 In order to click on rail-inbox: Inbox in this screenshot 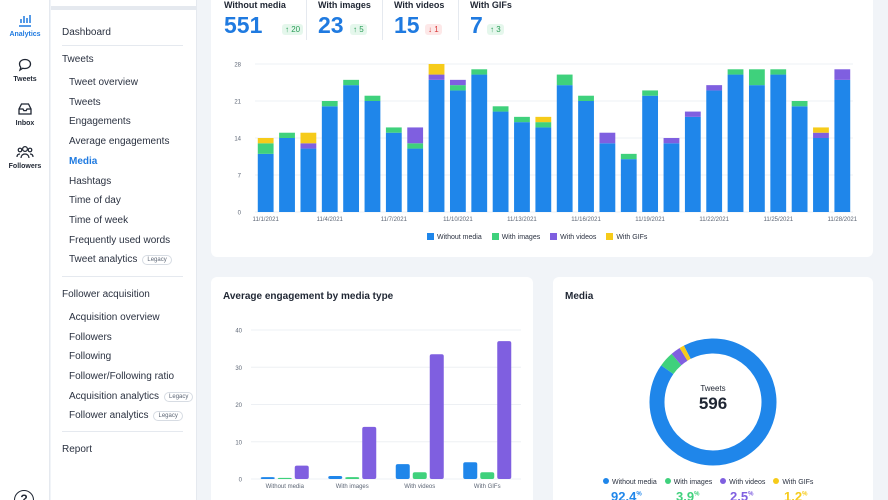, I will do `click(25, 114)`.